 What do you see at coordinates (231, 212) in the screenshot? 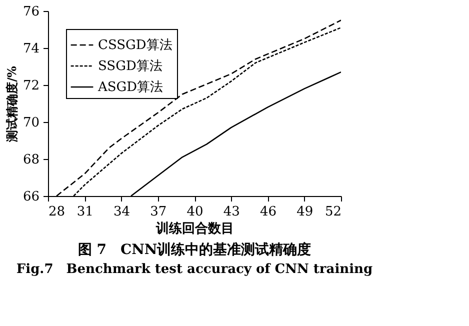
I see `x-tick-label: 43` at bounding box center [231, 212].